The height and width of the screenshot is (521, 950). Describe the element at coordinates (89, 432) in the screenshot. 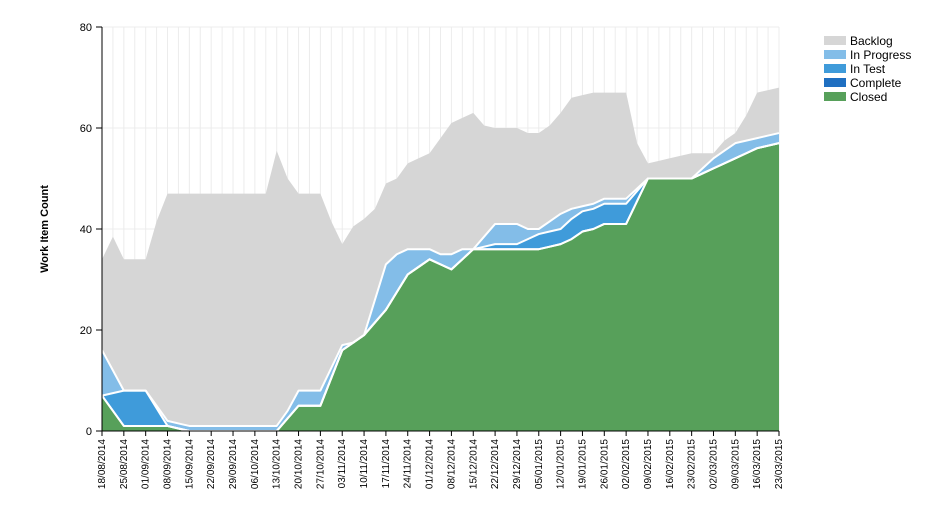

I see `y-tick-label: 0` at that location.